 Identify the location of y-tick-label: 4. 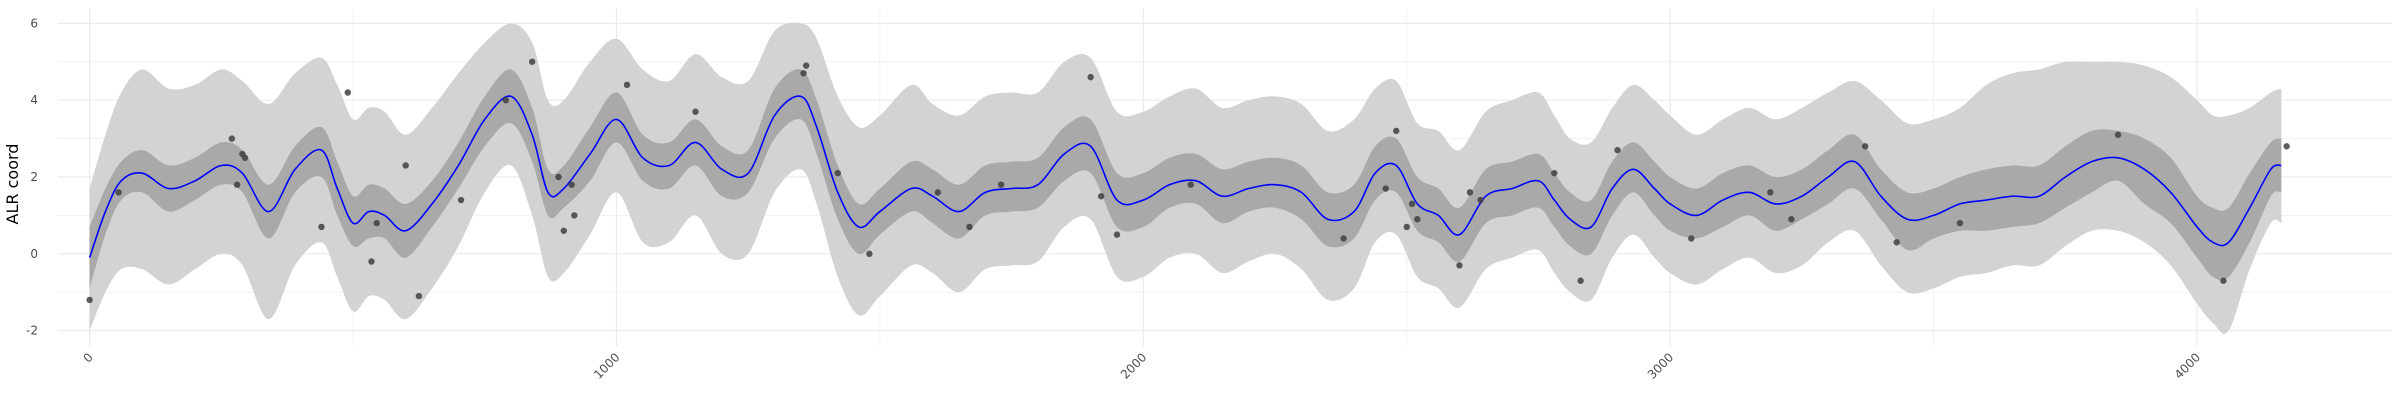
(34, 100).